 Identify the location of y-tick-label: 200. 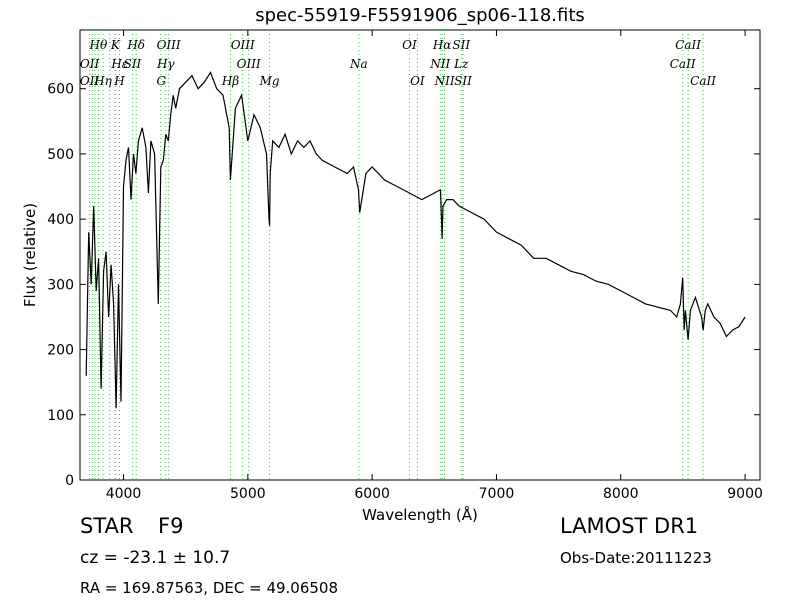
(60, 351).